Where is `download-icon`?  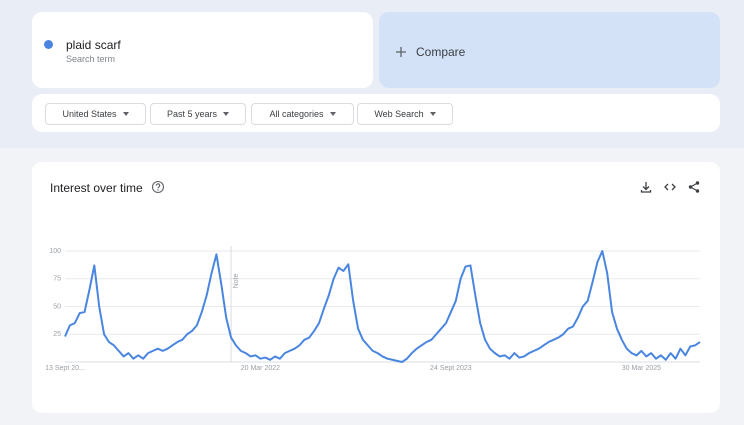
download-icon is located at coordinates (646, 187).